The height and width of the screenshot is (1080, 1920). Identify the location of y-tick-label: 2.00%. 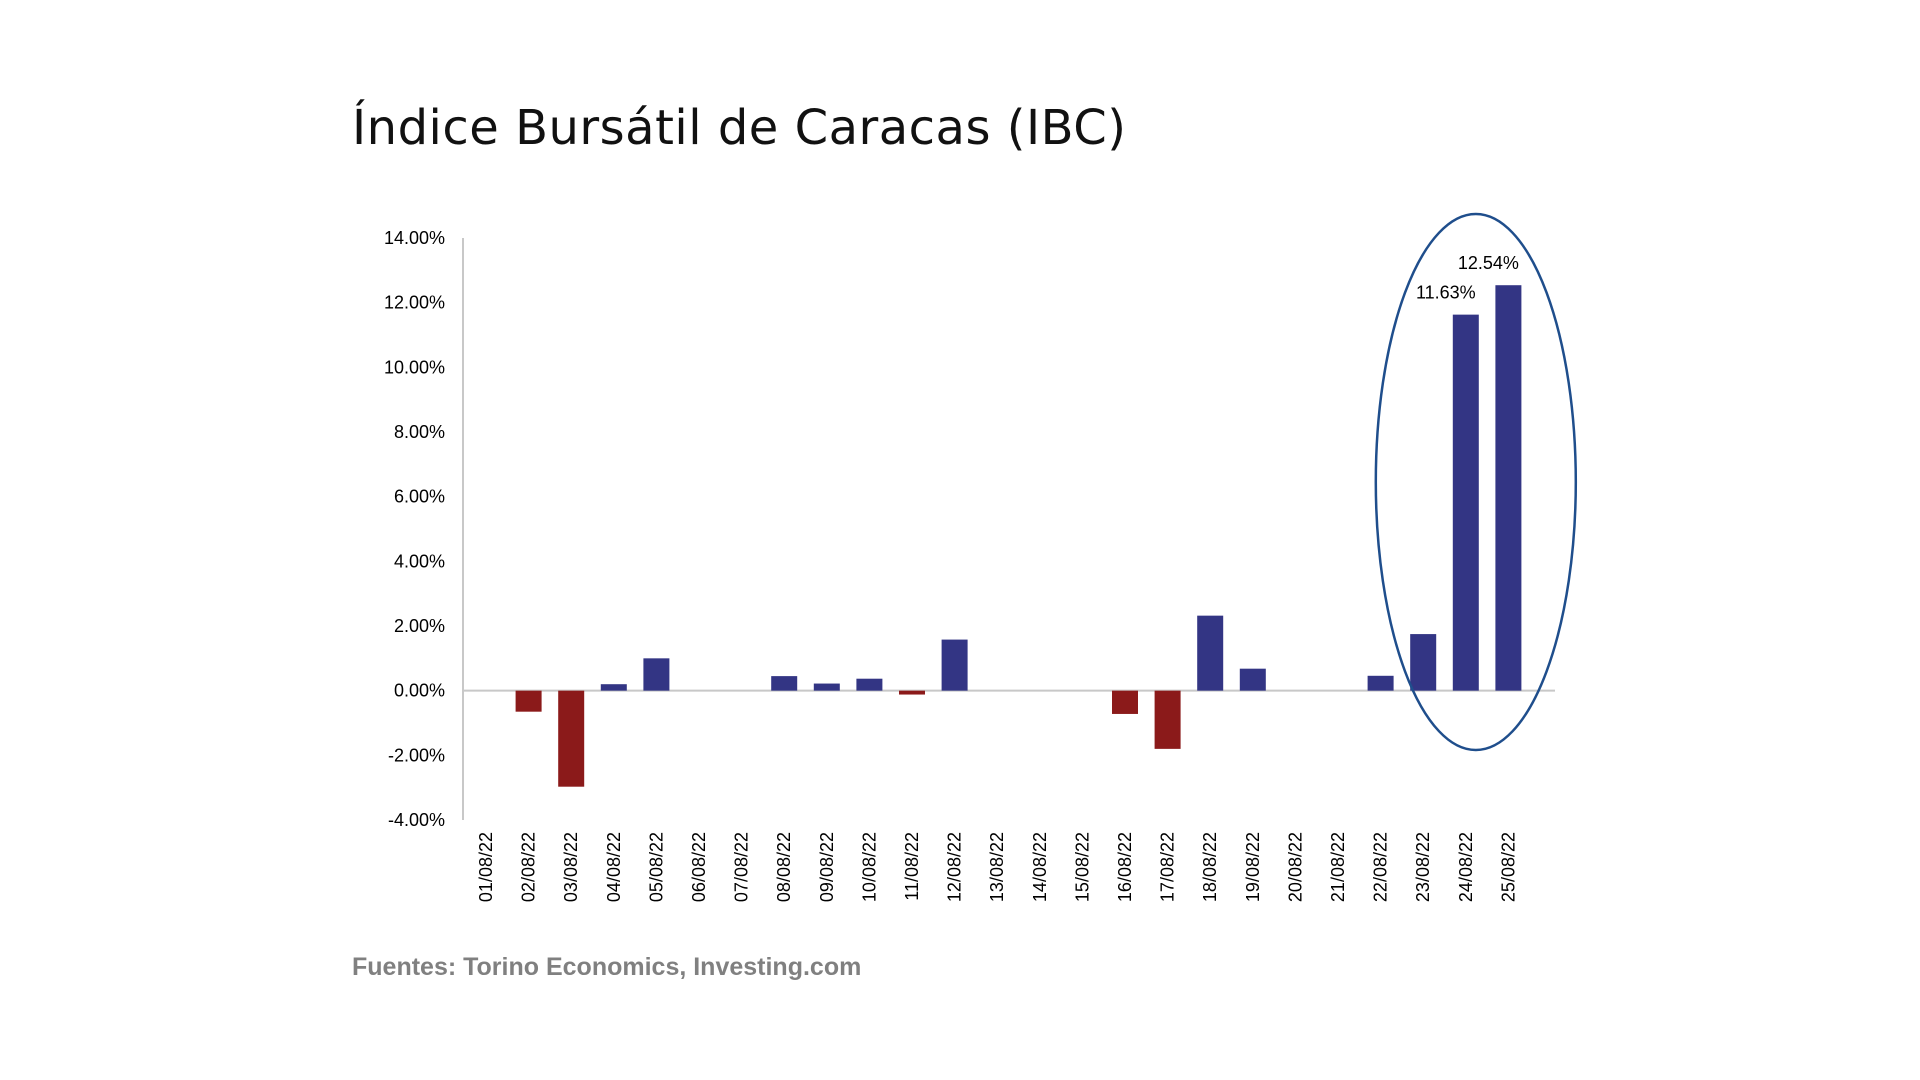
(419, 626).